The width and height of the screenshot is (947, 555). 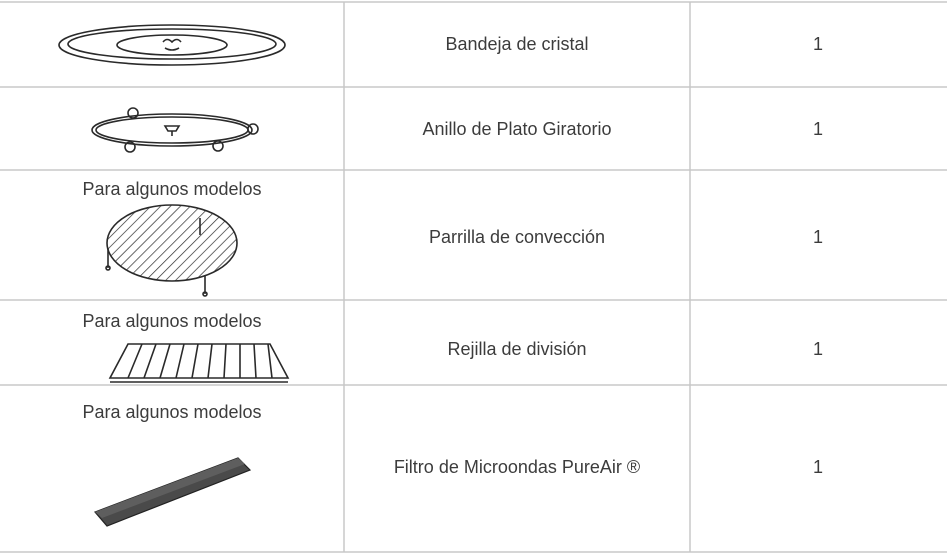 What do you see at coordinates (199, 363) in the screenshot?
I see `divider-rack-icon` at bounding box center [199, 363].